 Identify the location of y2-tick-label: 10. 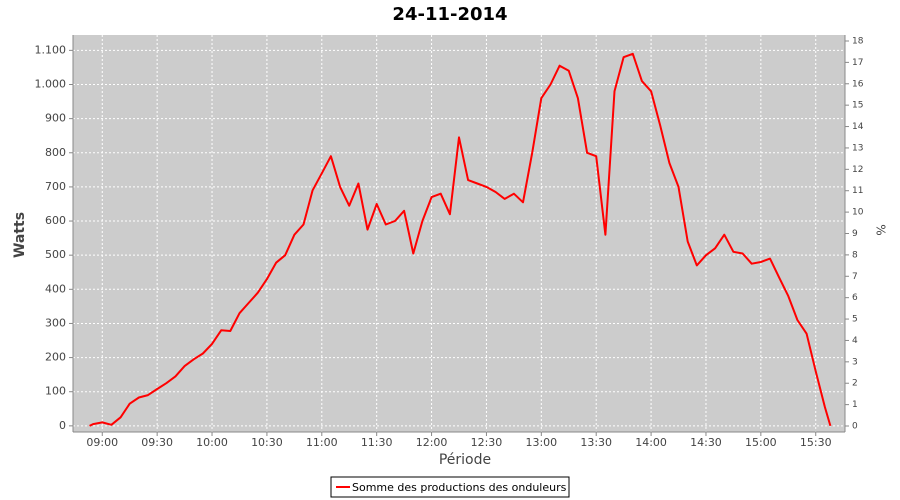
(858, 213).